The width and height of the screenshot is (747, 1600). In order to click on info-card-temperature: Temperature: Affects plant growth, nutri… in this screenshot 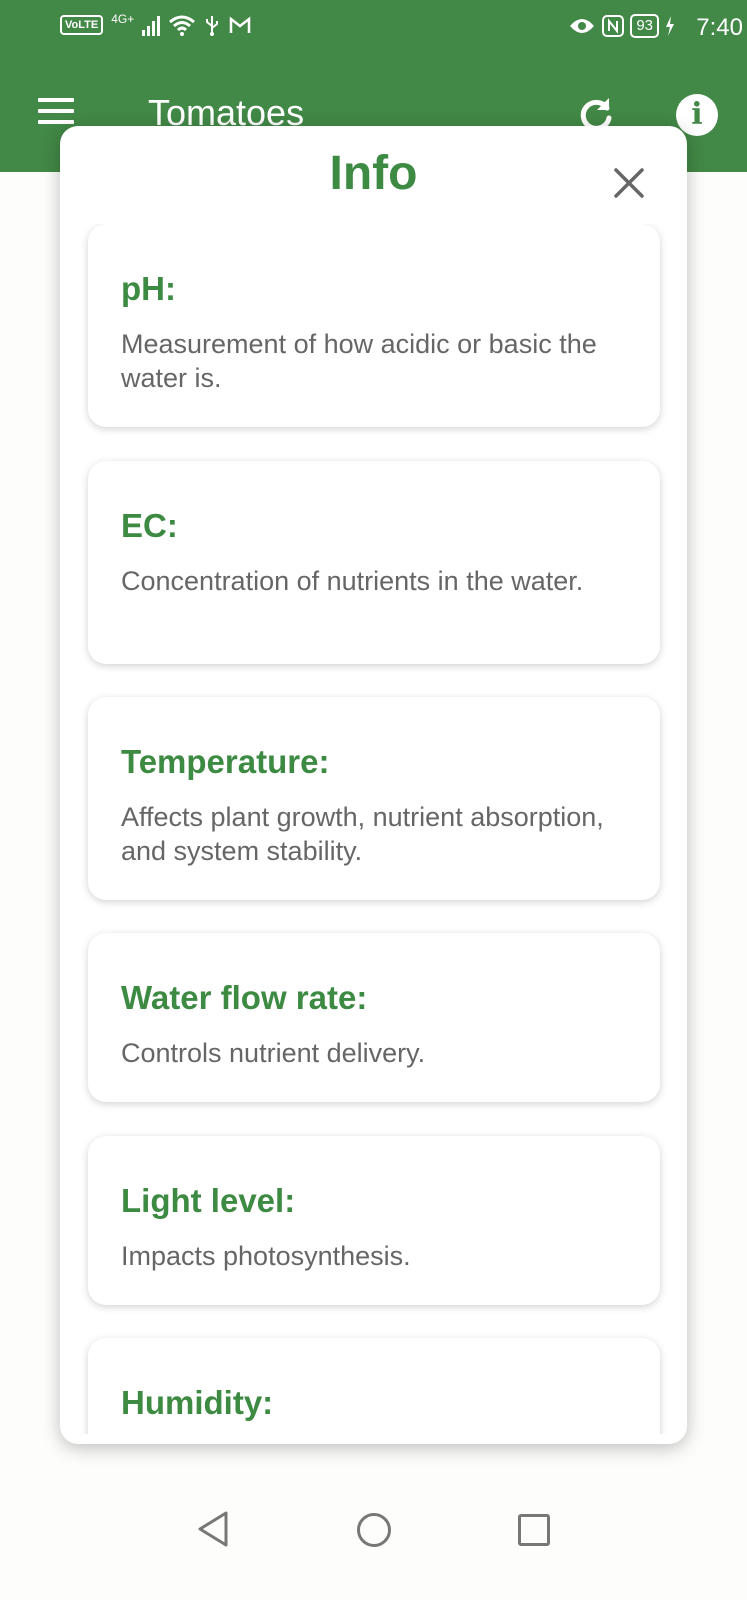, I will do `click(374, 798)`.